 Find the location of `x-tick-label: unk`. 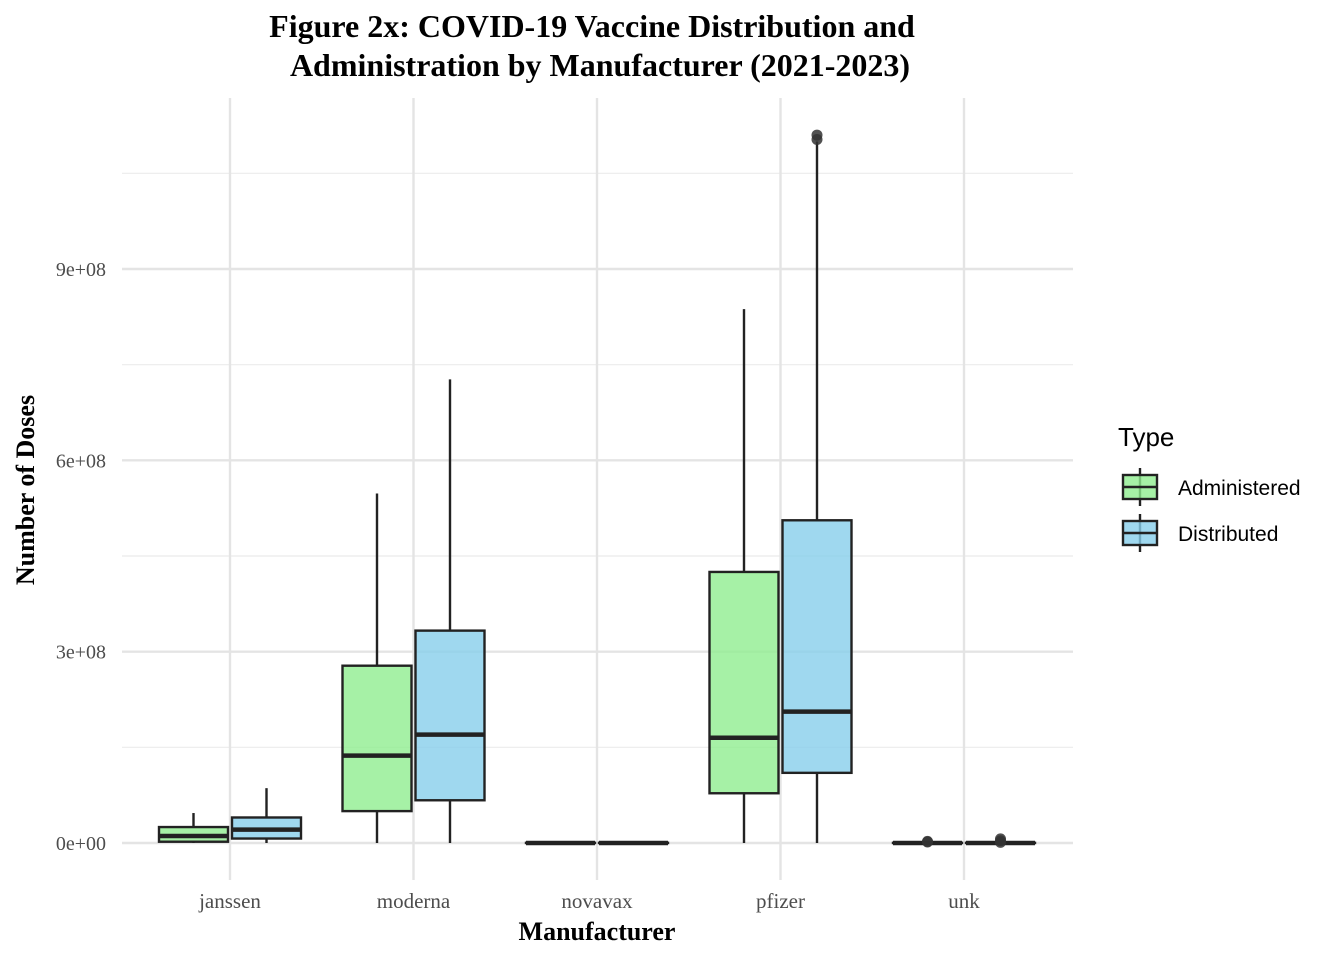

x-tick-label: unk is located at coordinates (964, 901).